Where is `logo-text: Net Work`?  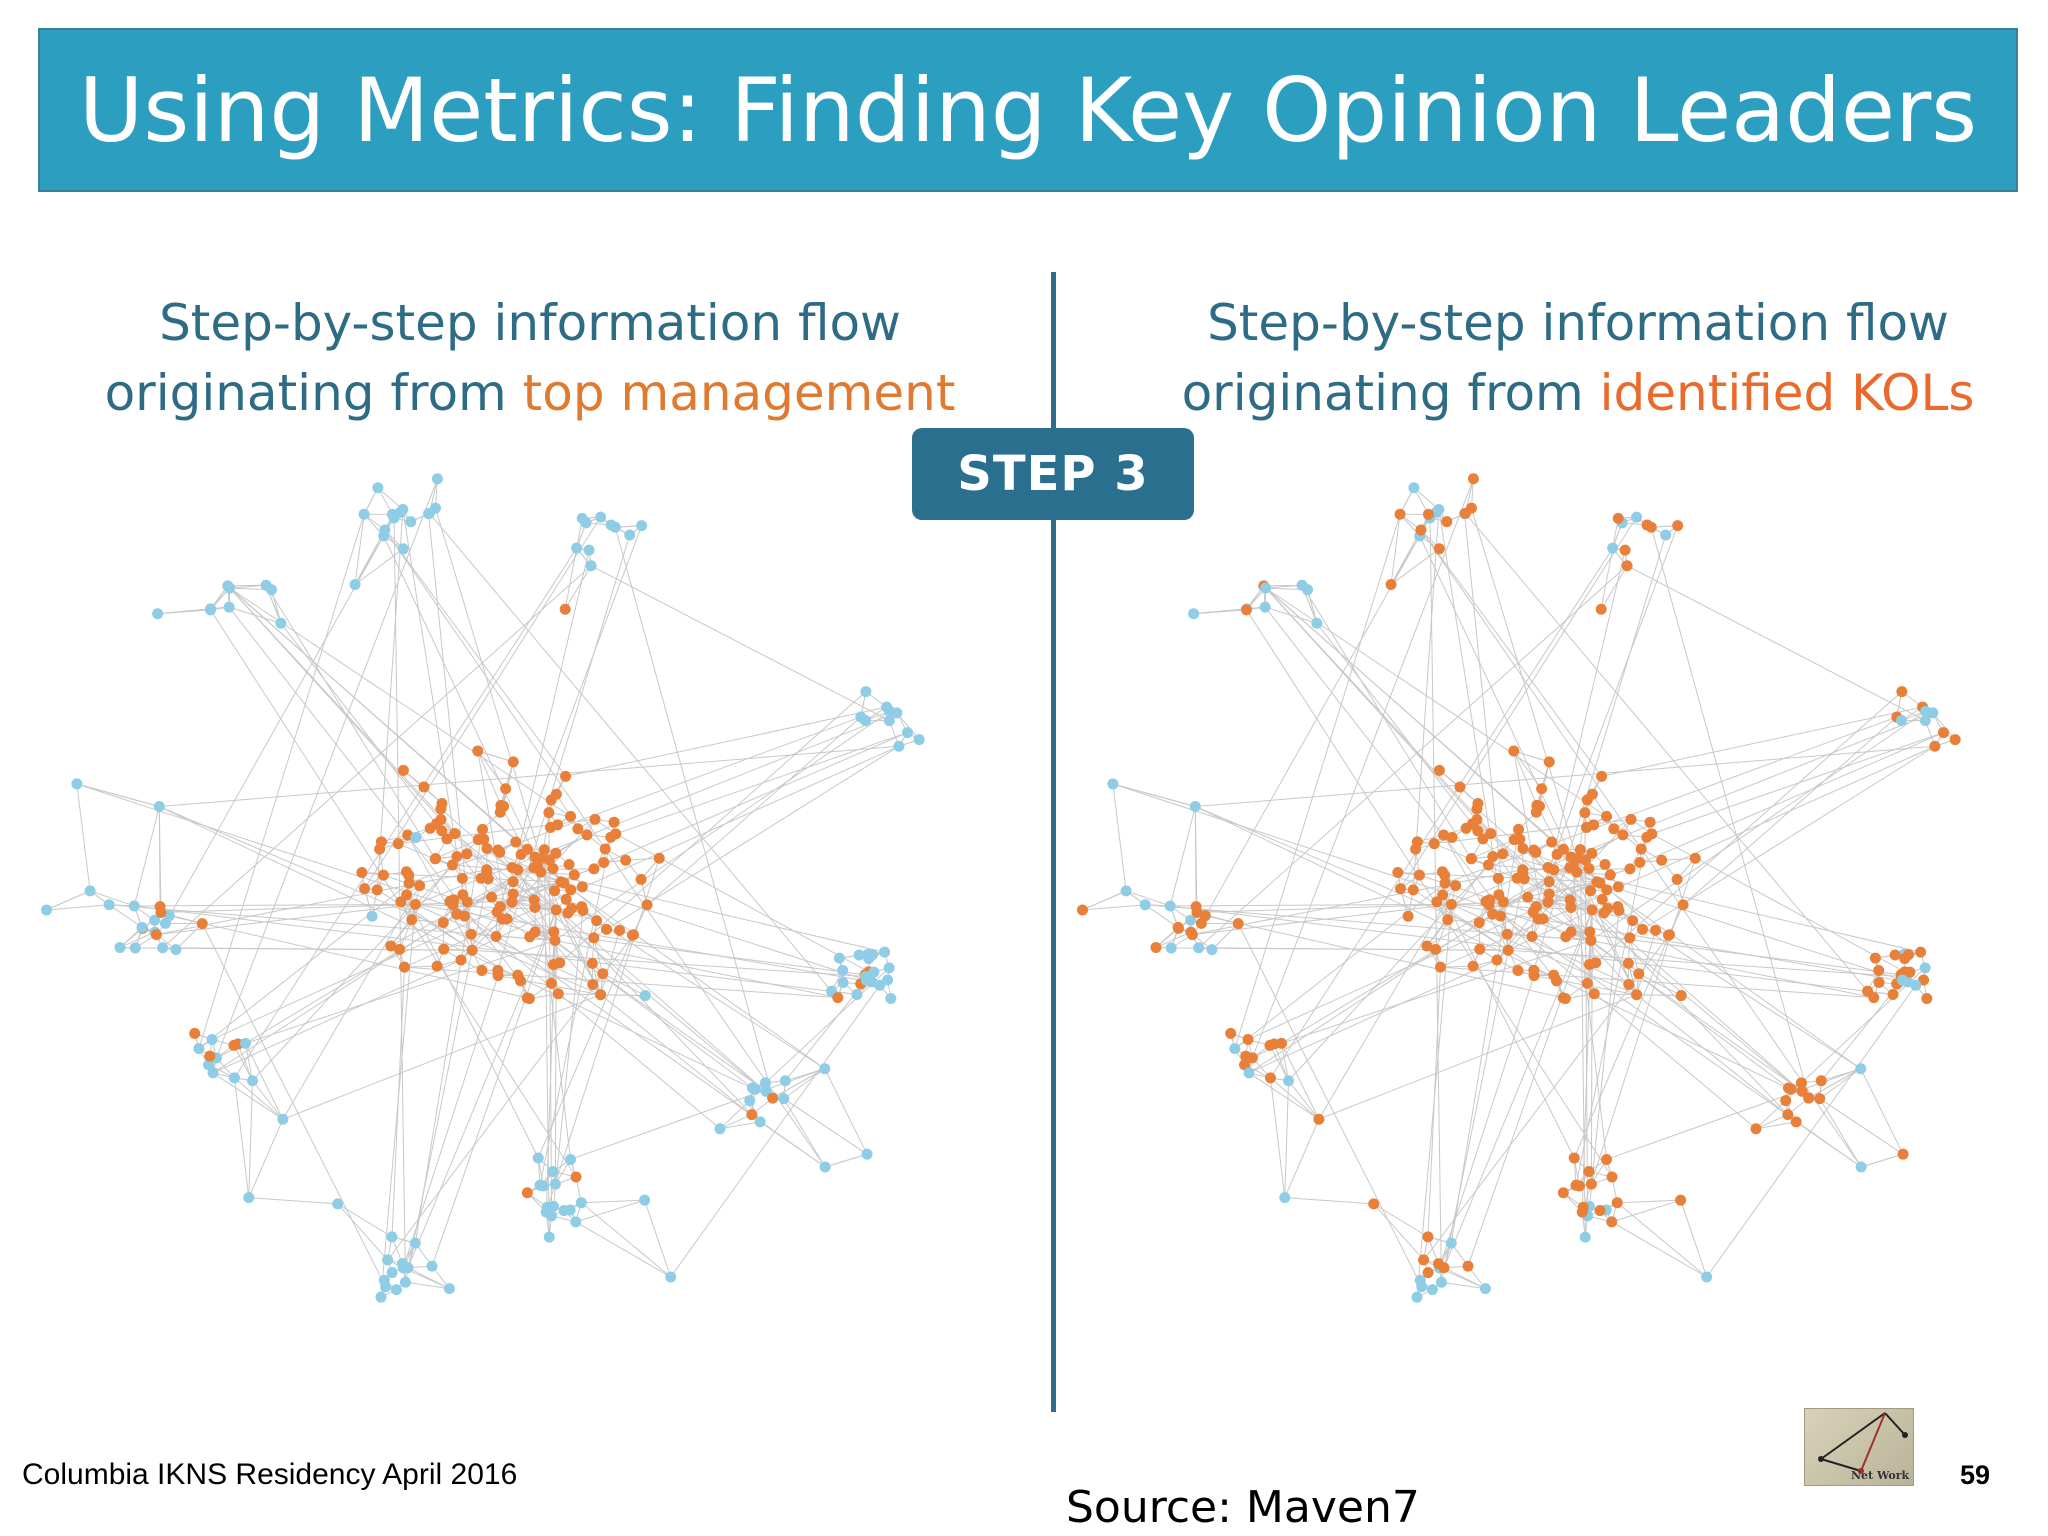 logo-text: Net Work is located at coordinates (1880, 1475).